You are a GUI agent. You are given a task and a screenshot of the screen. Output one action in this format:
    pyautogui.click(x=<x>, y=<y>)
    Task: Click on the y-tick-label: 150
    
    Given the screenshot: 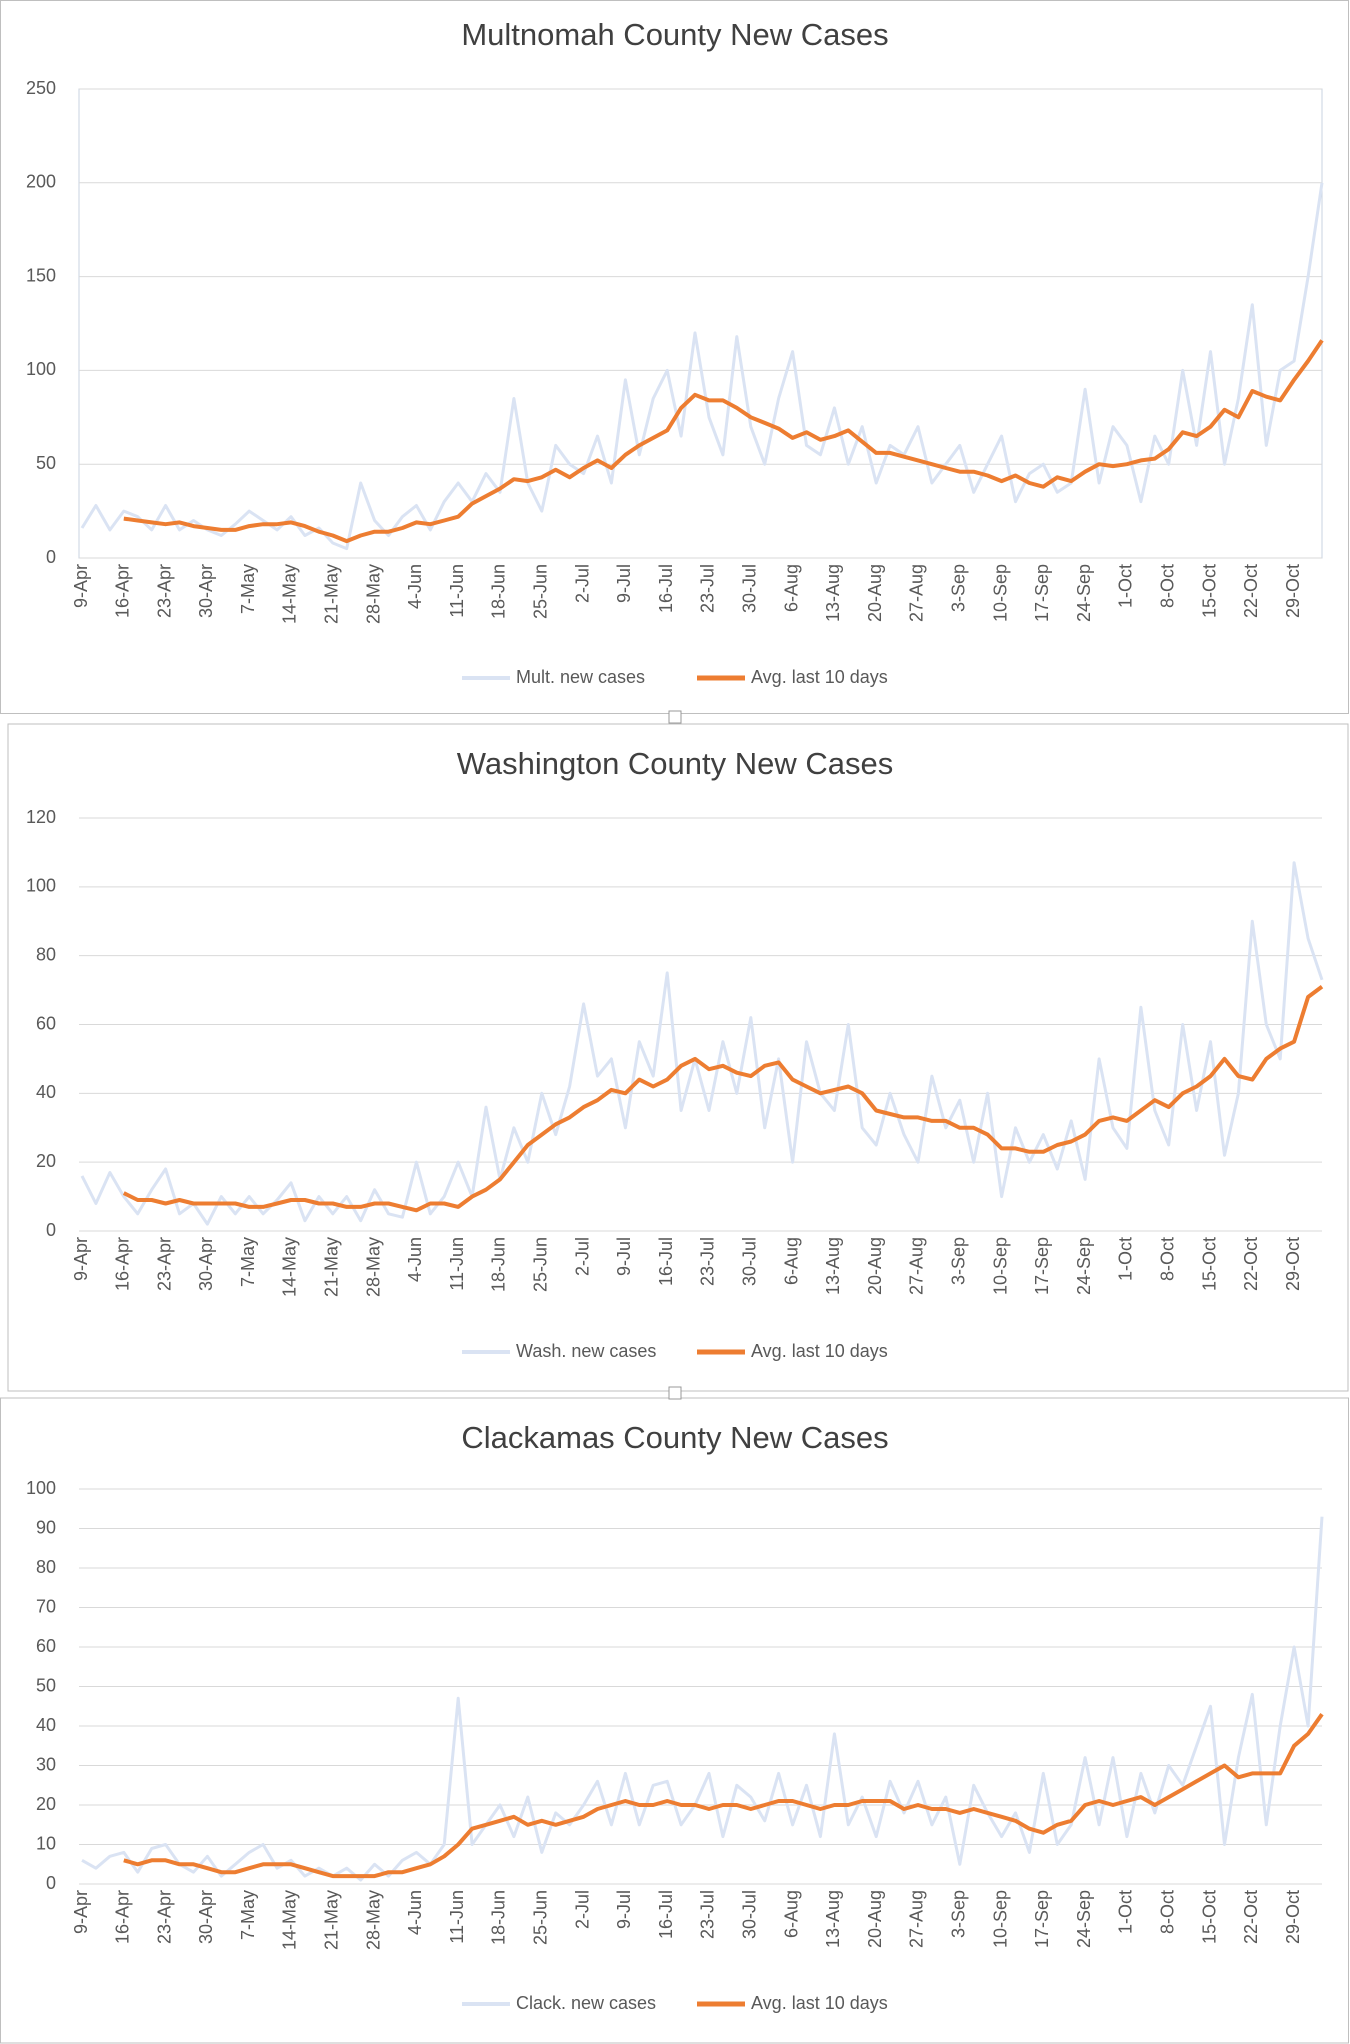 What is the action you would take?
    pyautogui.click(x=41, y=275)
    